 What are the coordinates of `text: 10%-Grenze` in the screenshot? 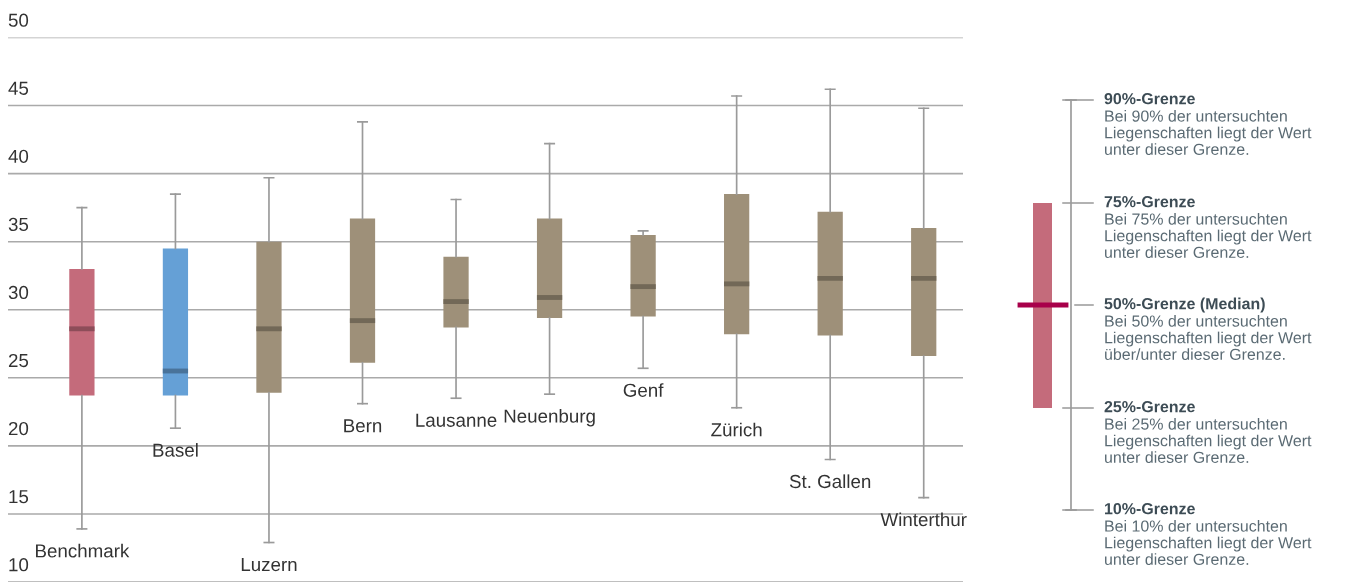 It's located at (1150, 508).